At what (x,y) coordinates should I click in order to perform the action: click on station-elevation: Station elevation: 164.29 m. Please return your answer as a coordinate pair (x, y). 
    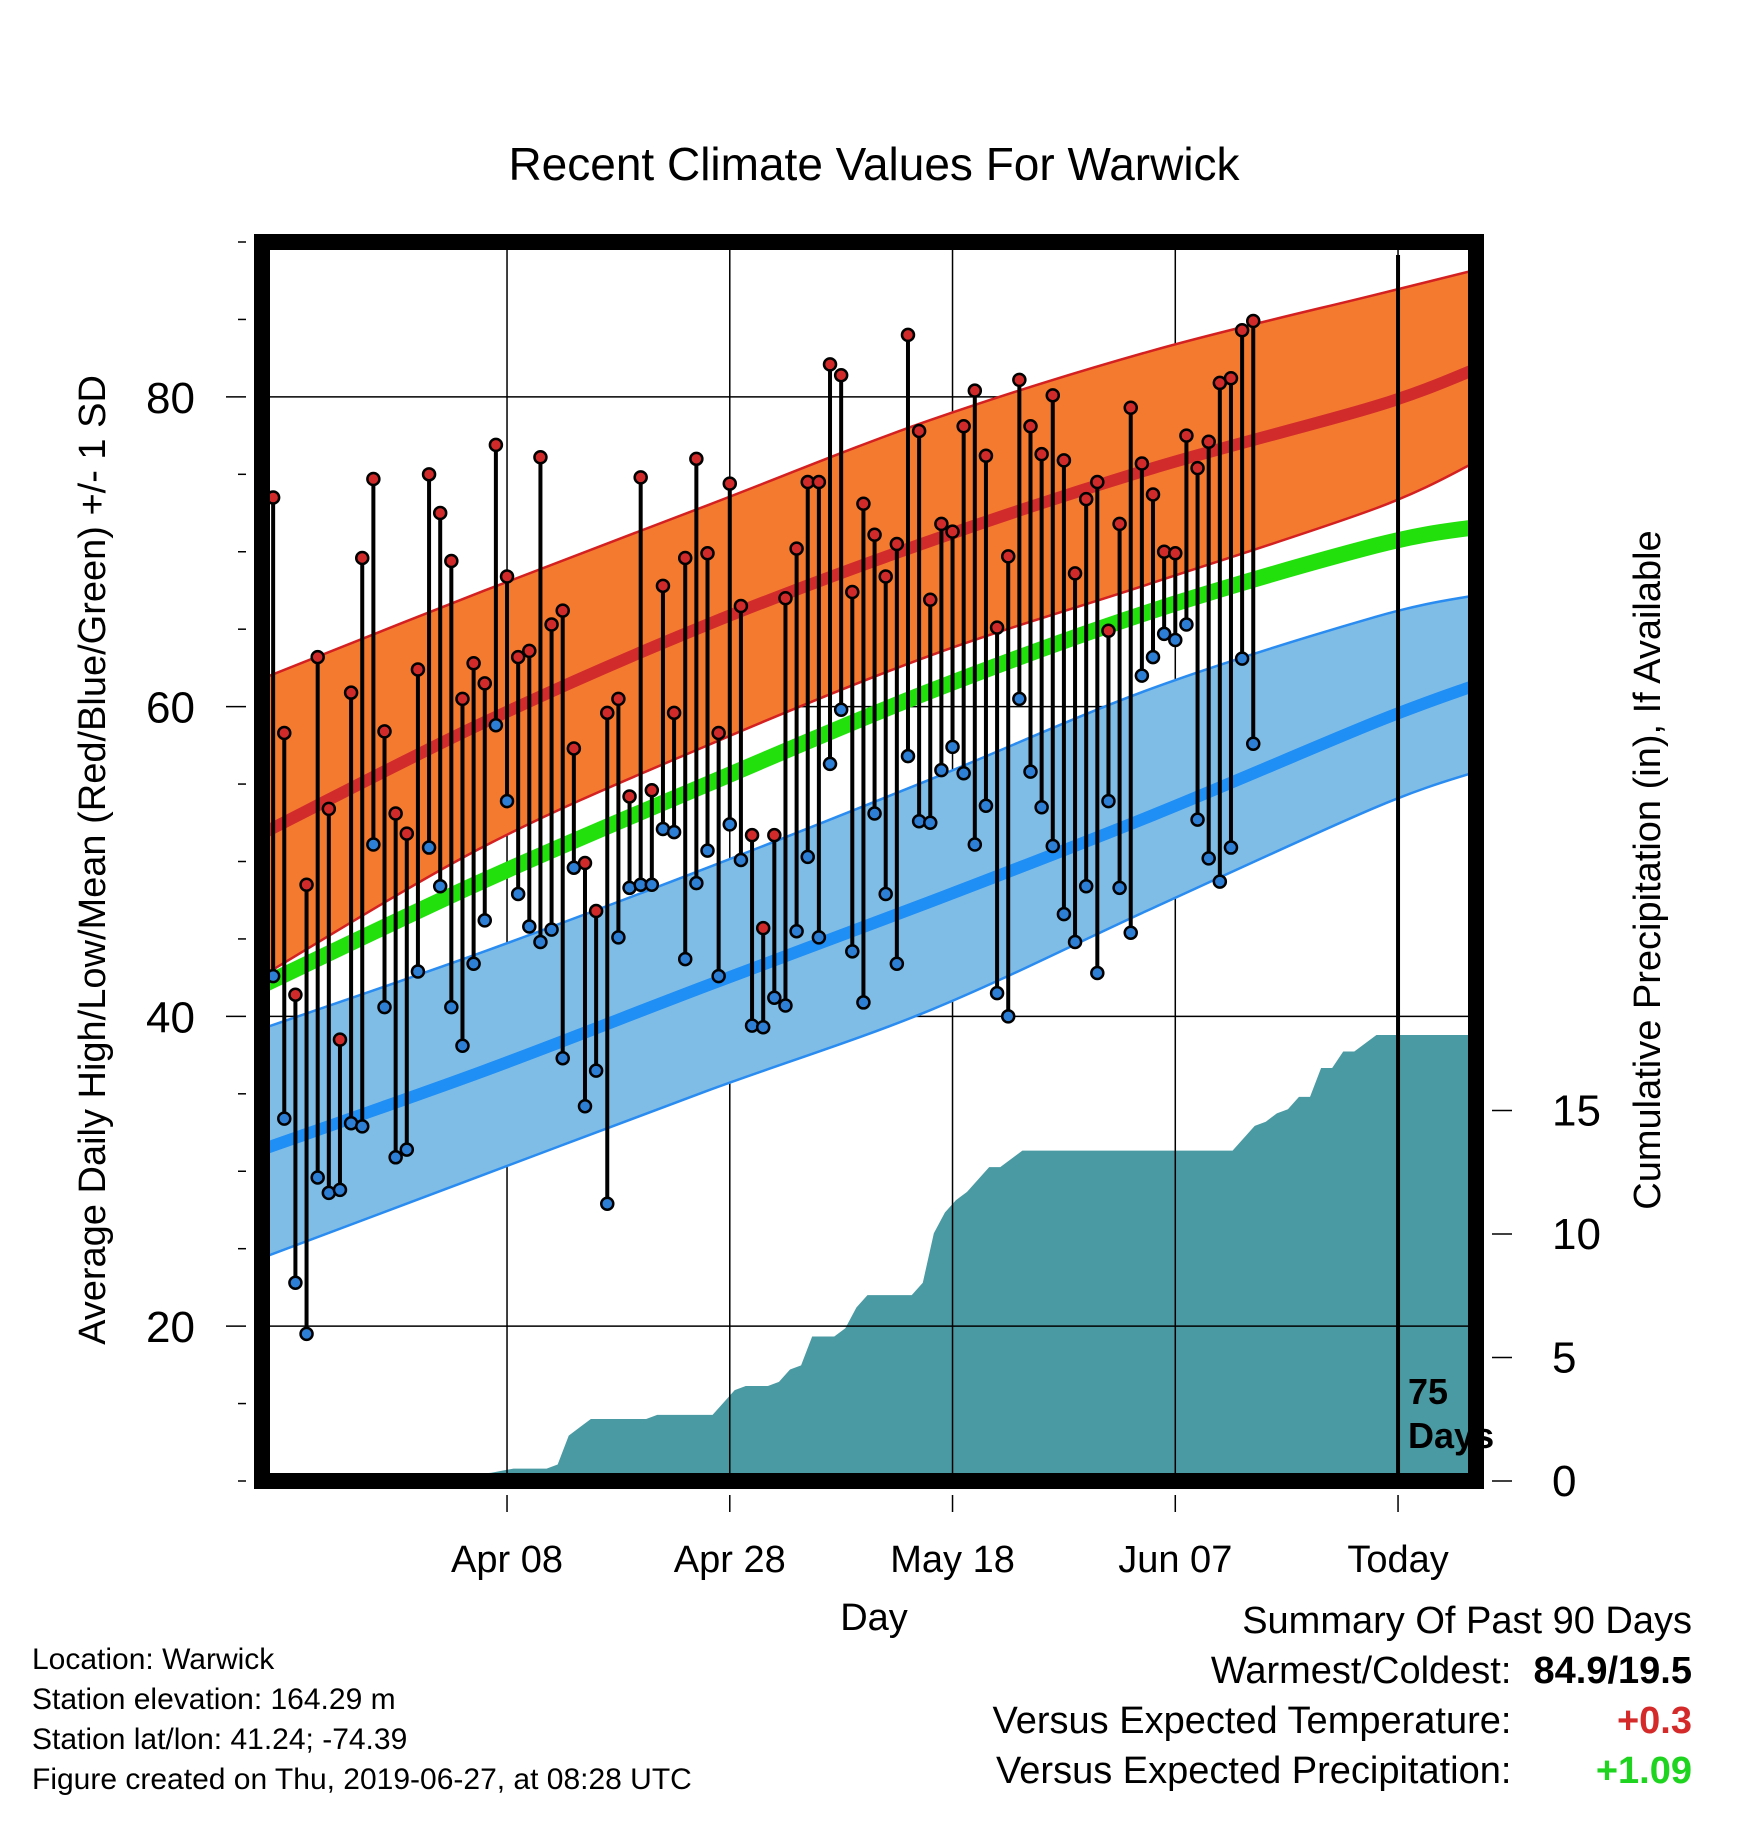
    Looking at the image, I should click on (214, 1699).